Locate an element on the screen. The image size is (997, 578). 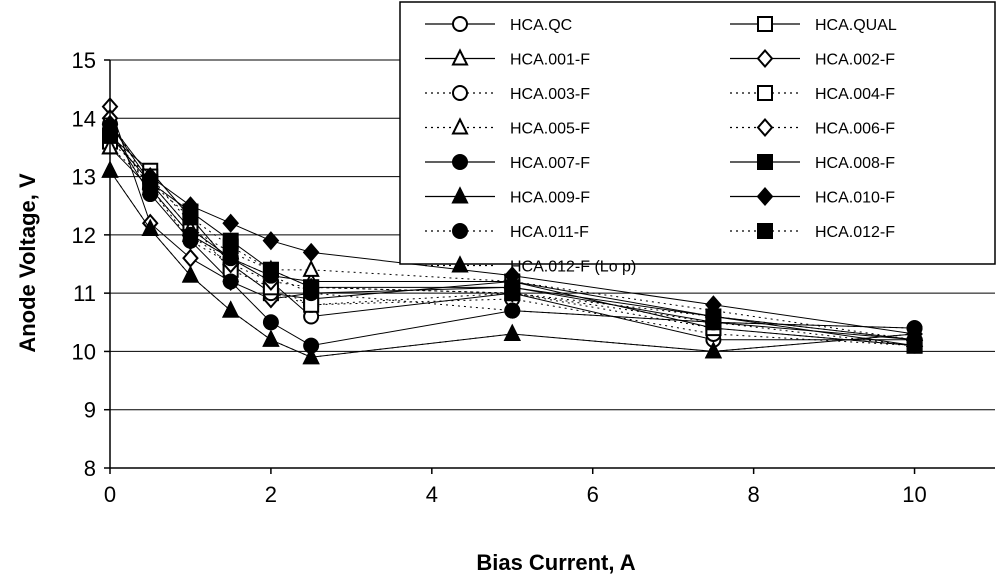
x-tick-label-3: 6 is located at coordinates (593, 494).